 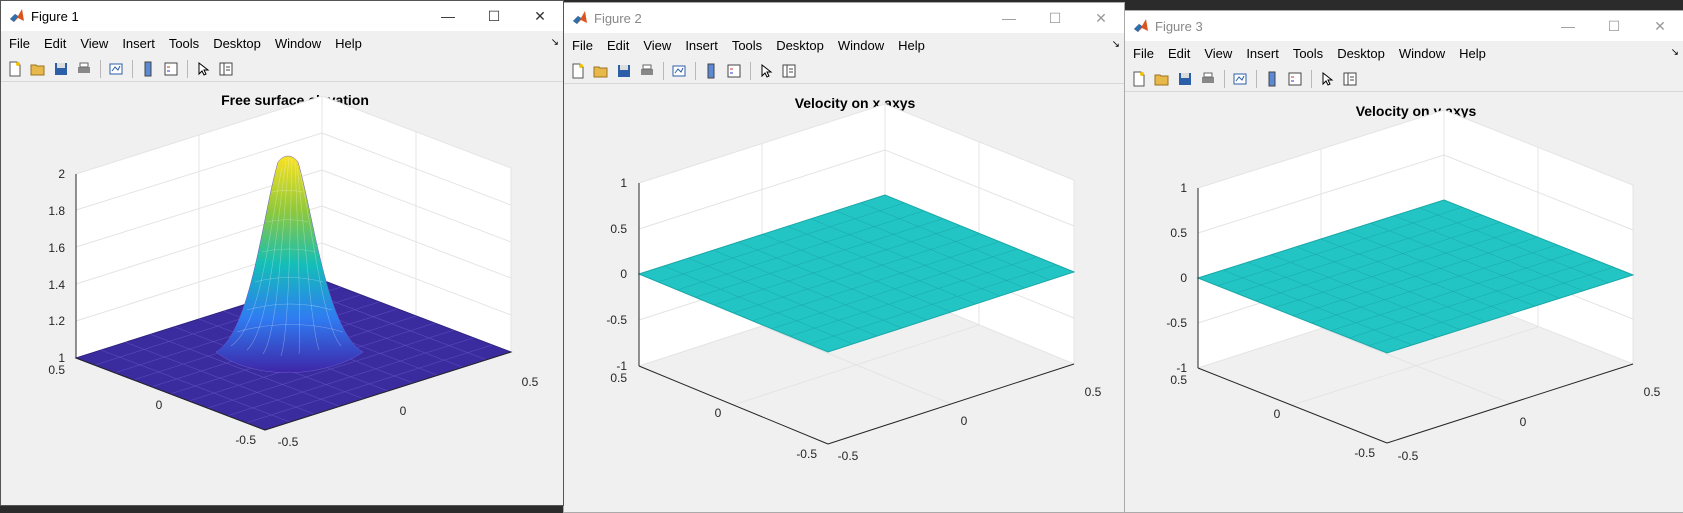 What do you see at coordinates (623, 183) in the screenshot?
I see `svg-text: 1` at bounding box center [623, 183].